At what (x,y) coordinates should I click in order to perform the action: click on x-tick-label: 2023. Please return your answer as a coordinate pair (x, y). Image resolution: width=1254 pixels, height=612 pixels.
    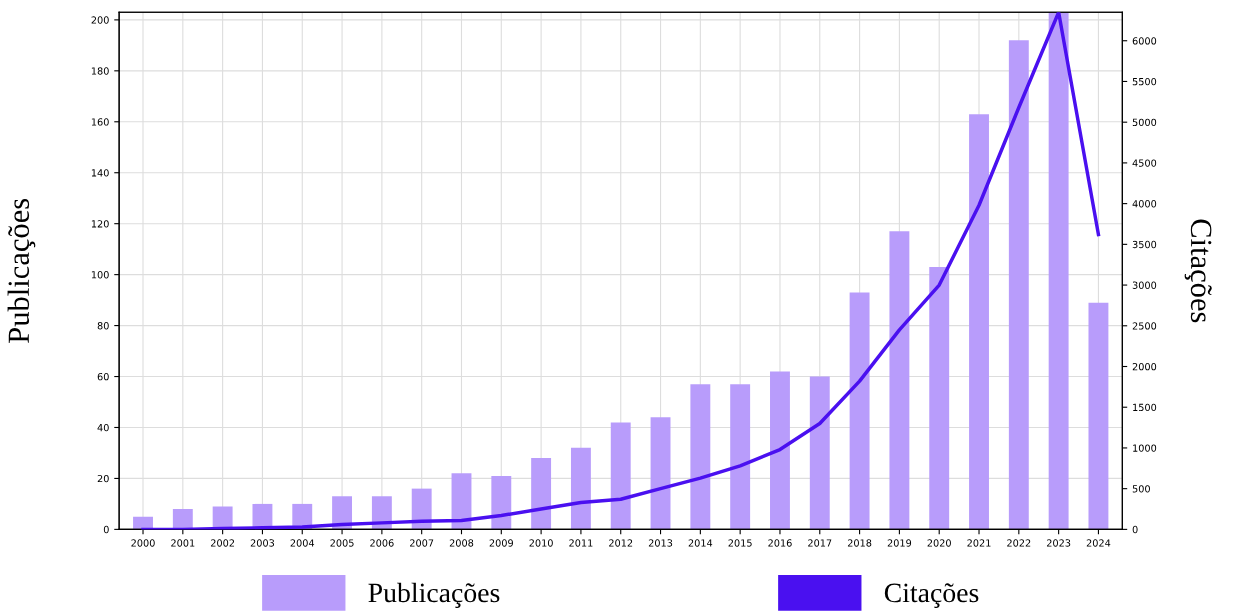
    Looking at the image, I should click on (1058, 543).